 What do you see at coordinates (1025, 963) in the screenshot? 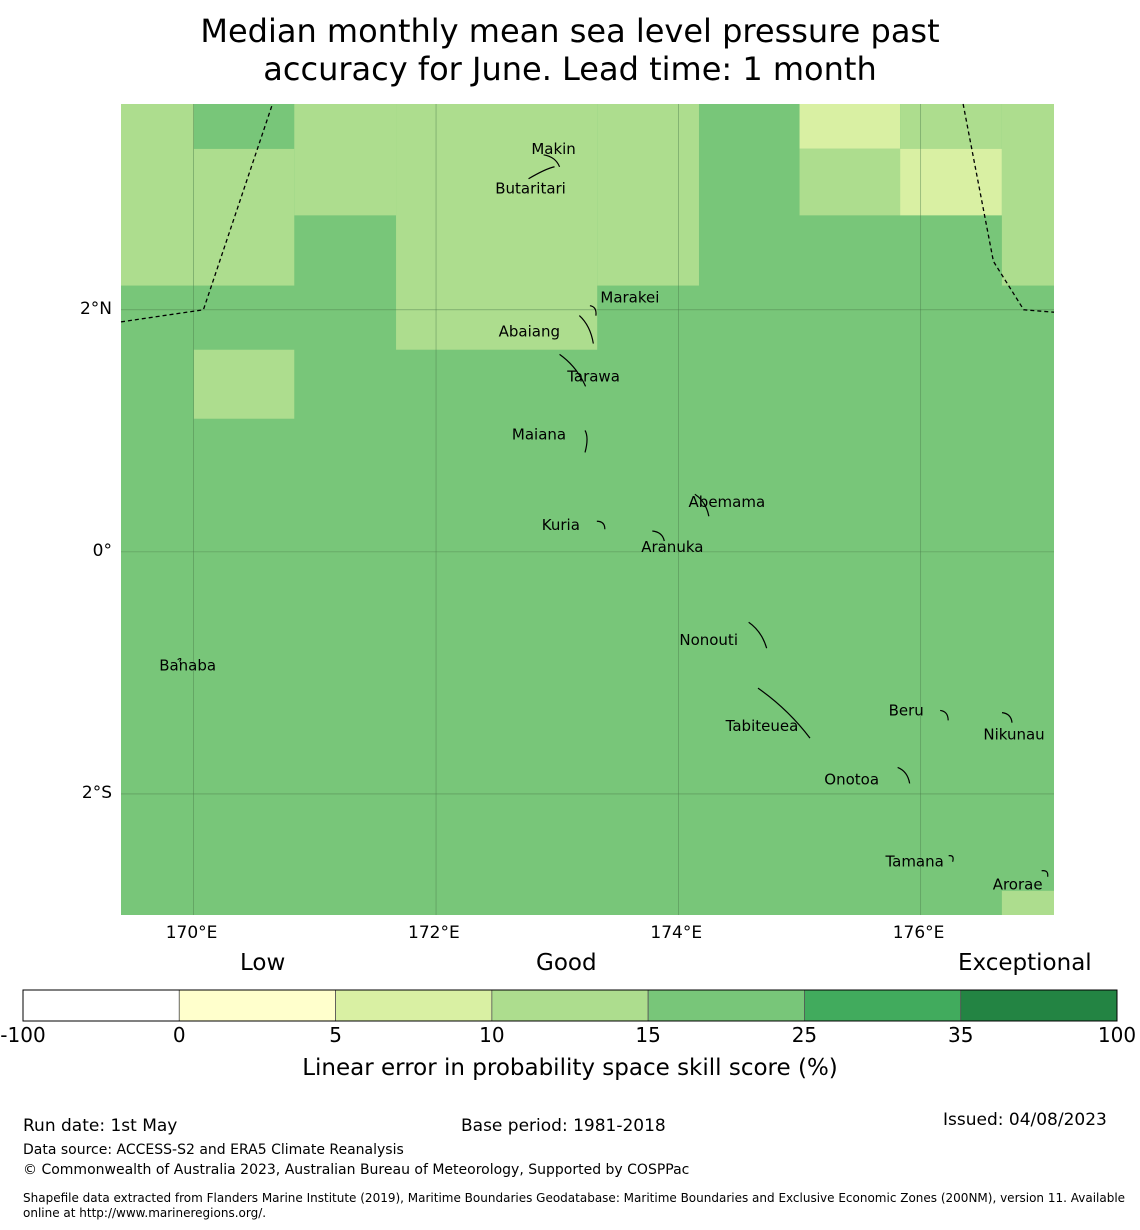
I see `colorbar-category-exceptional: Exceptional` at bounding box center [1025, 963].